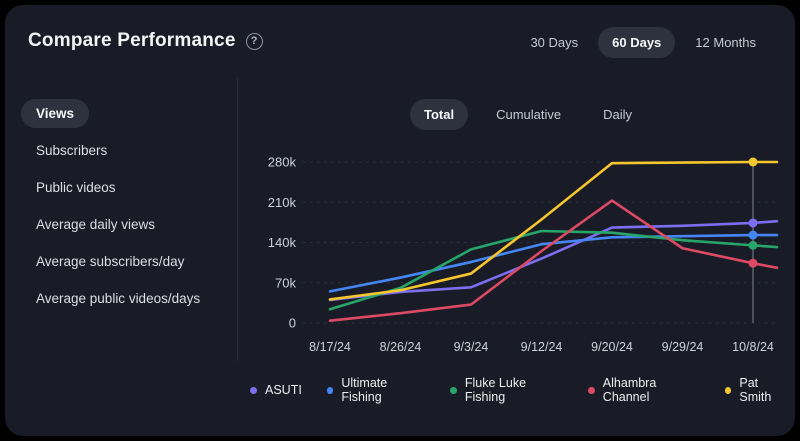 The height and width of the screenshot is (441, 800). I want to click on x-tick-label: 9/3/24, so click(471, 347).